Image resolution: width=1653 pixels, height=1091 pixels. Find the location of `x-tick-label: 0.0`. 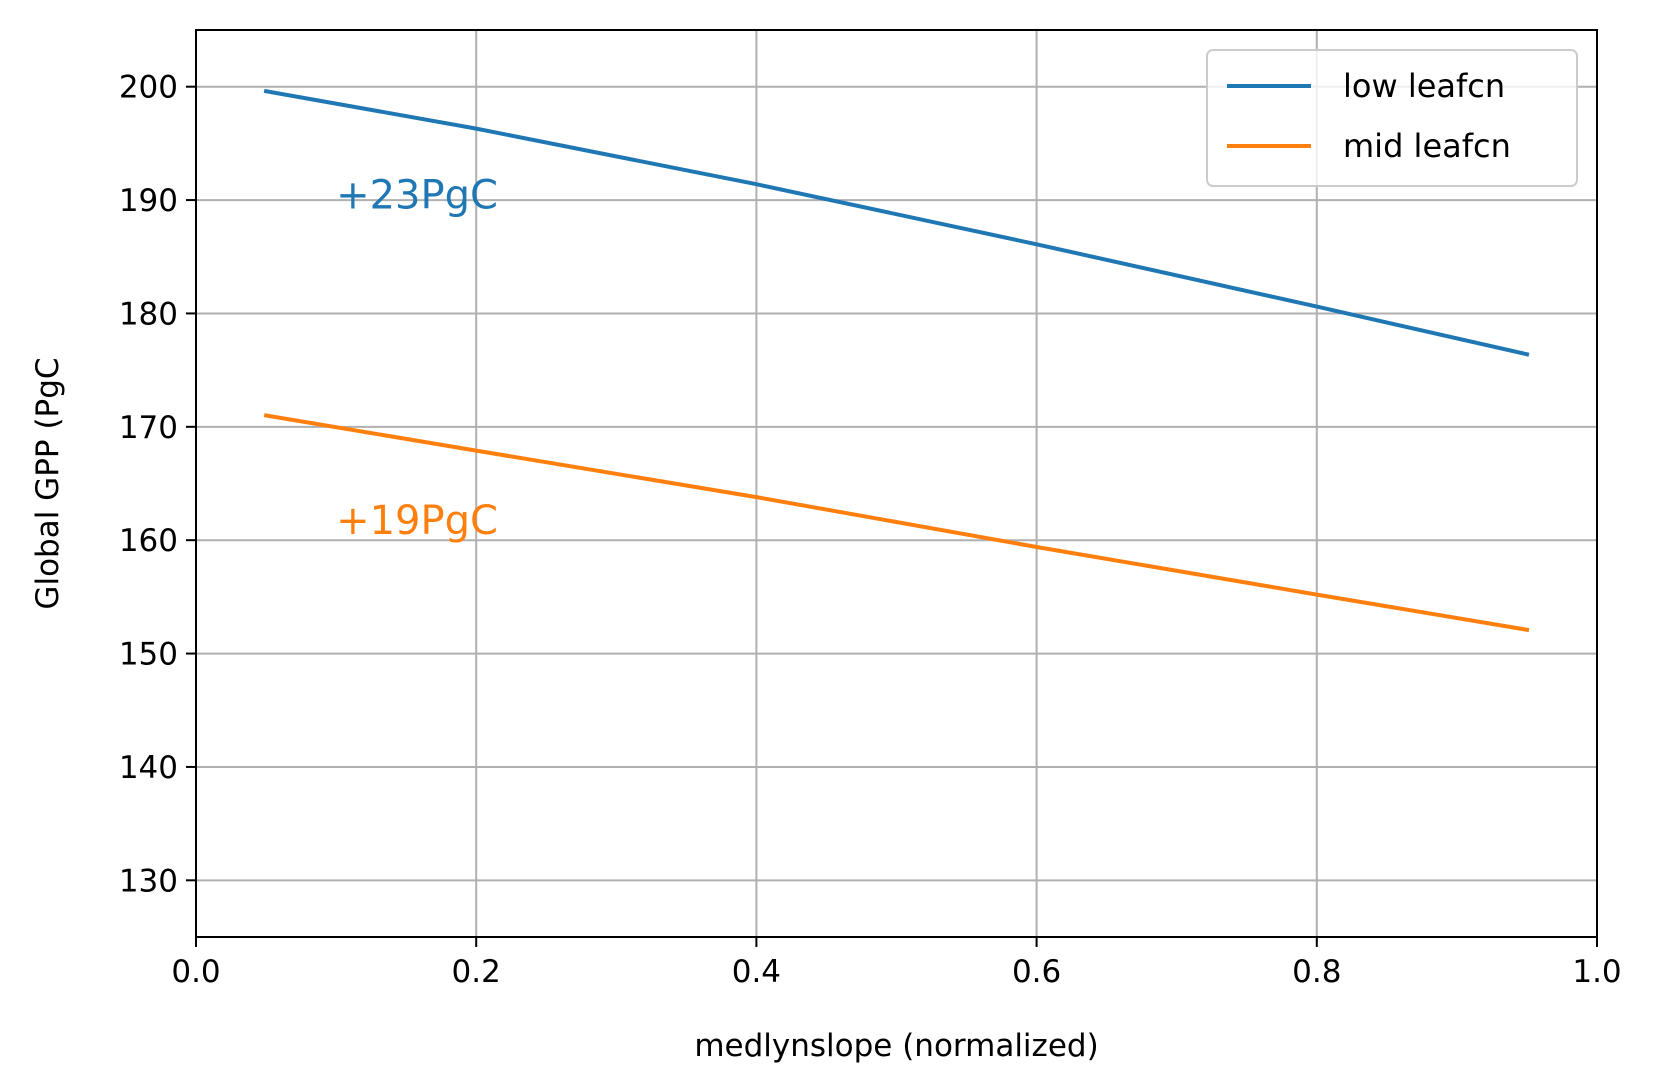

x-tick-label: 0.0 is located at coordinates (195, 972).